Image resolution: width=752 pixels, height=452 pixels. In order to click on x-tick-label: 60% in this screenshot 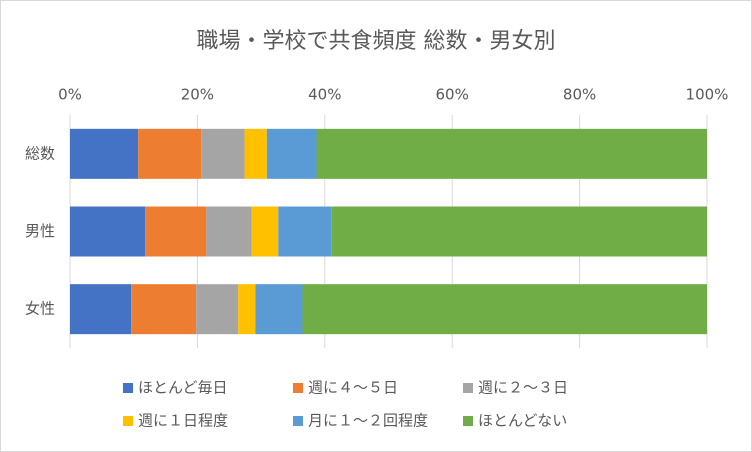, I will do `click(452, 95)`.